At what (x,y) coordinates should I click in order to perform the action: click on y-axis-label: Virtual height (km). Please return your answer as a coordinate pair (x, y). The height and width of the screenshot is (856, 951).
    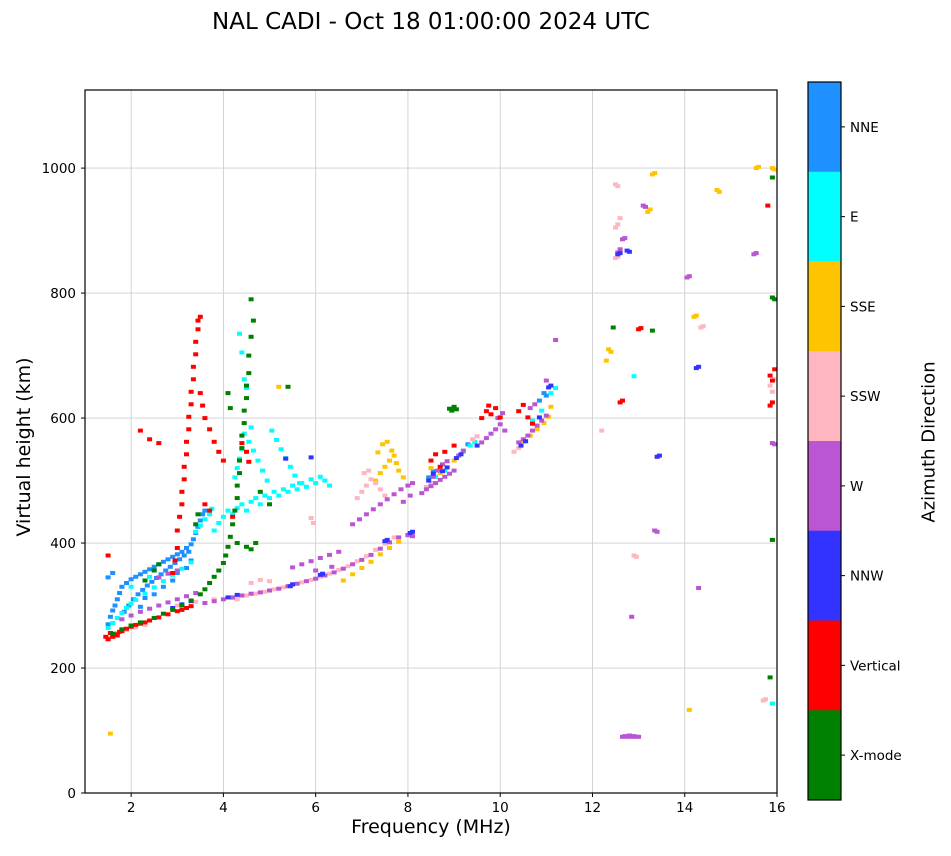
    Looking at the image, I should click on (24, 447).